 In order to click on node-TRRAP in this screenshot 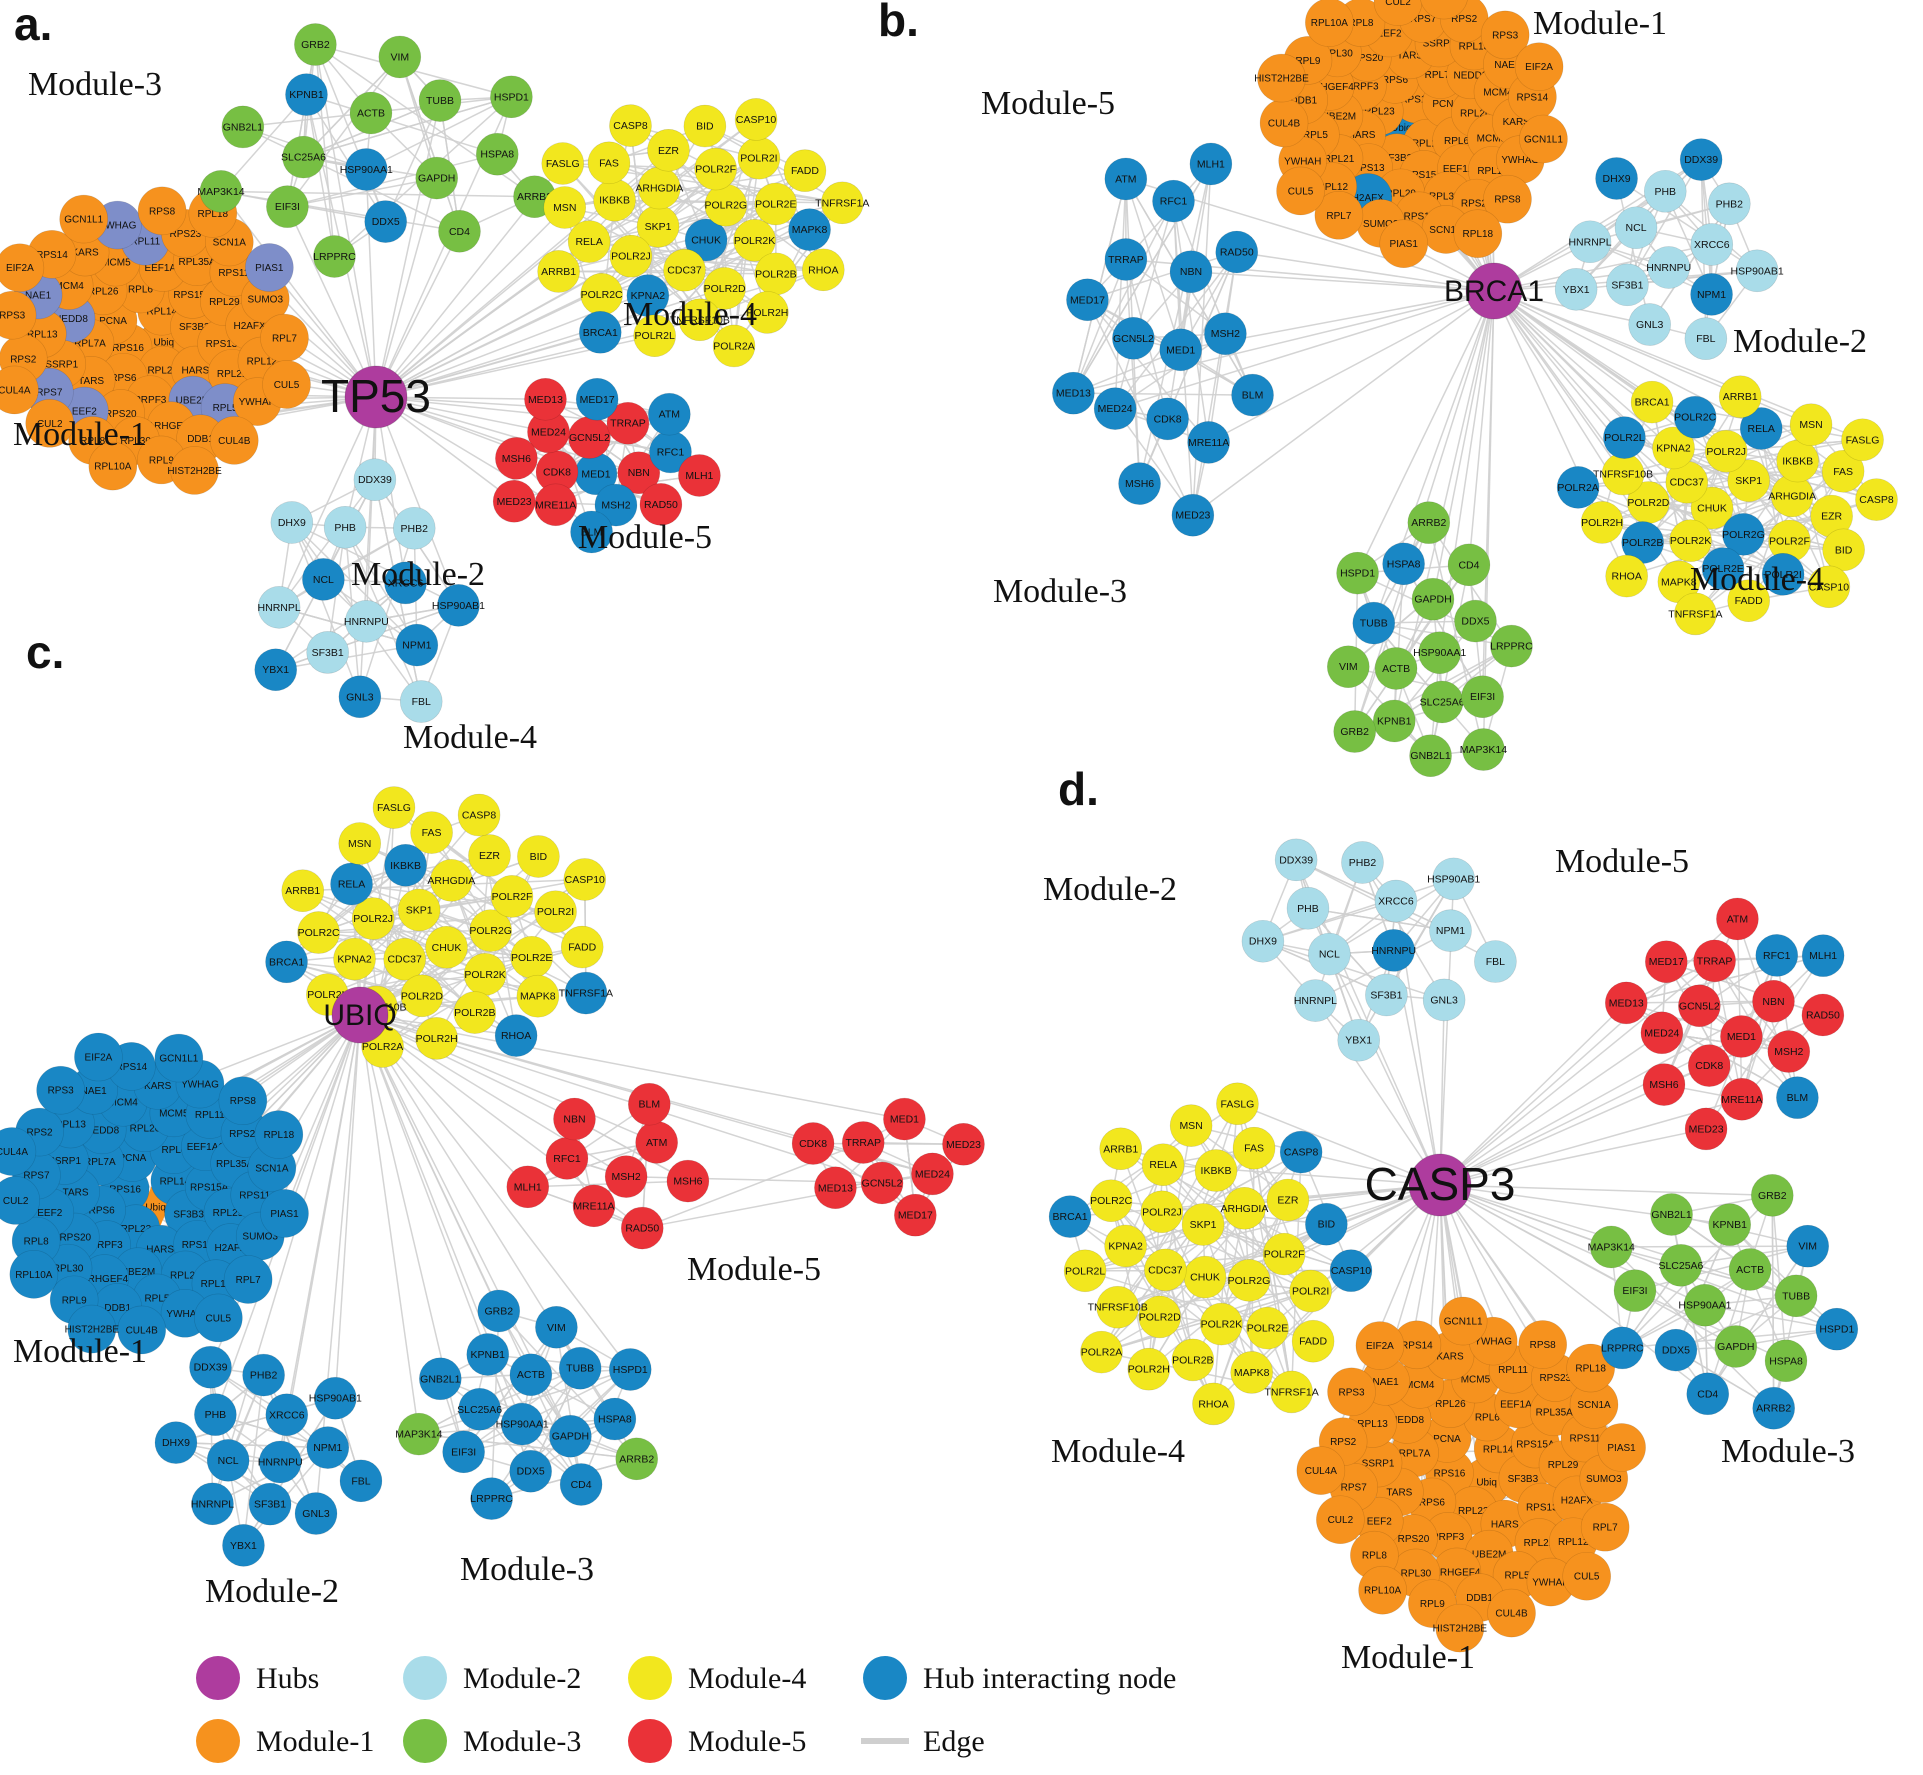, I will do `click(863, 1142)`.